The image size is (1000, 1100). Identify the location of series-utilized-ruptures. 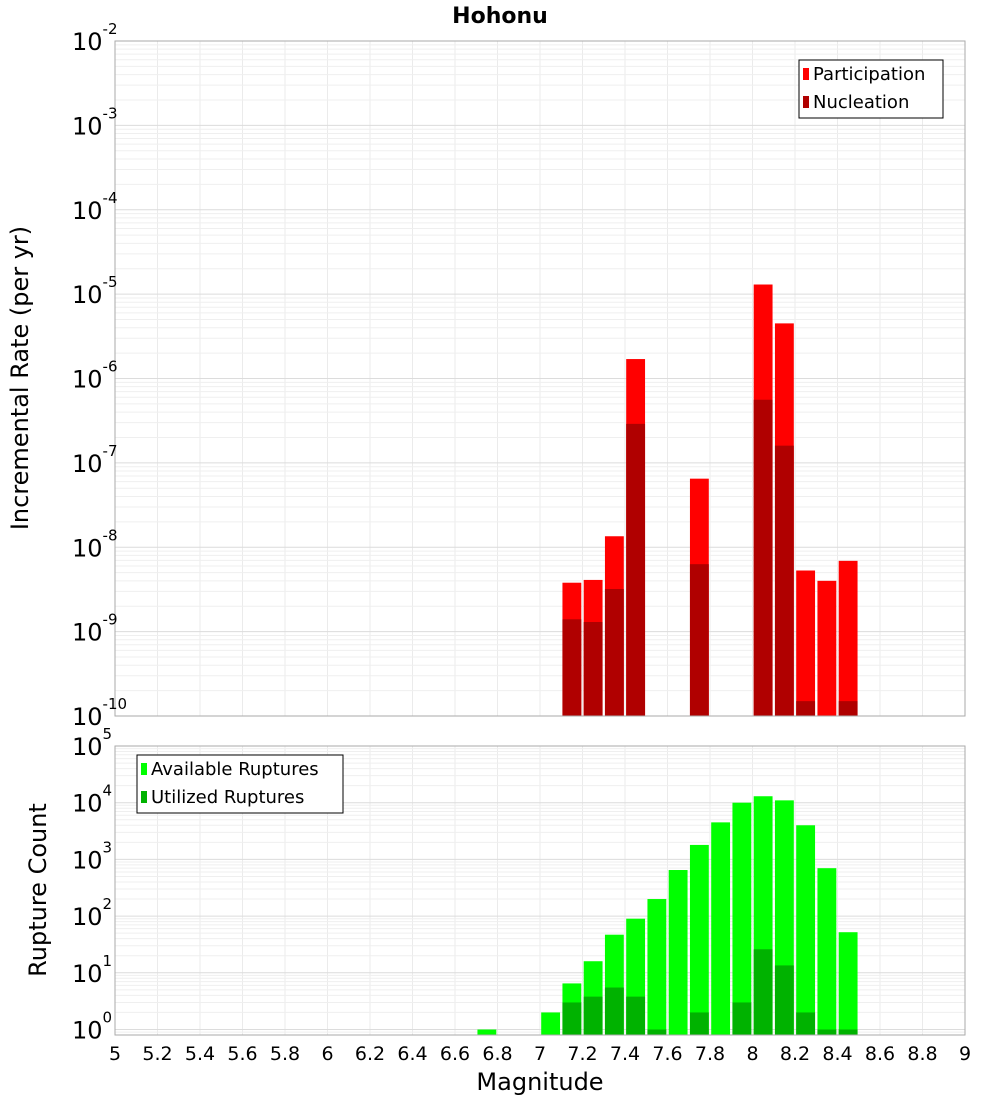
(710, 992).